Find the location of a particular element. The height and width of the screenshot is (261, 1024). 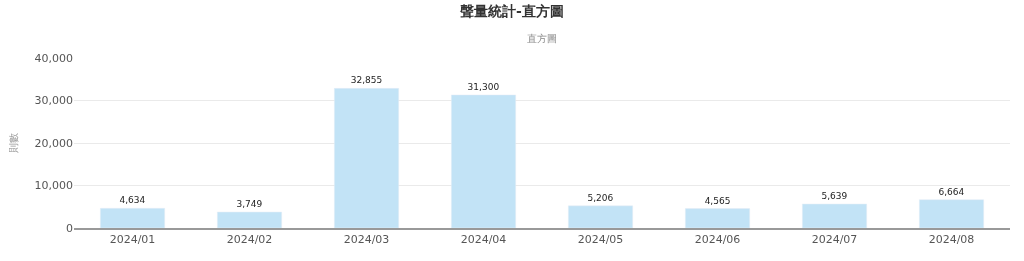

chart-title: 聲量統計-直方圖 is located at coordinates (511, 11).